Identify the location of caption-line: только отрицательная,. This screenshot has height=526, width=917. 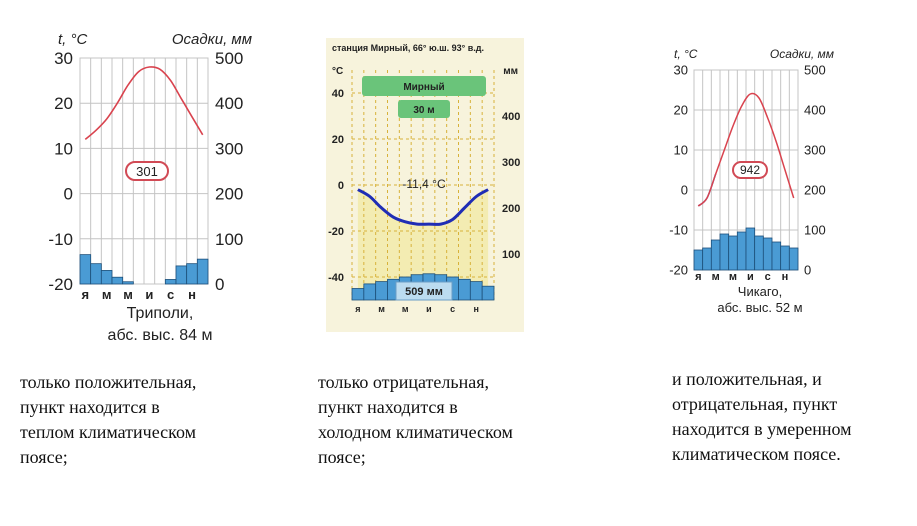
(403, 382).